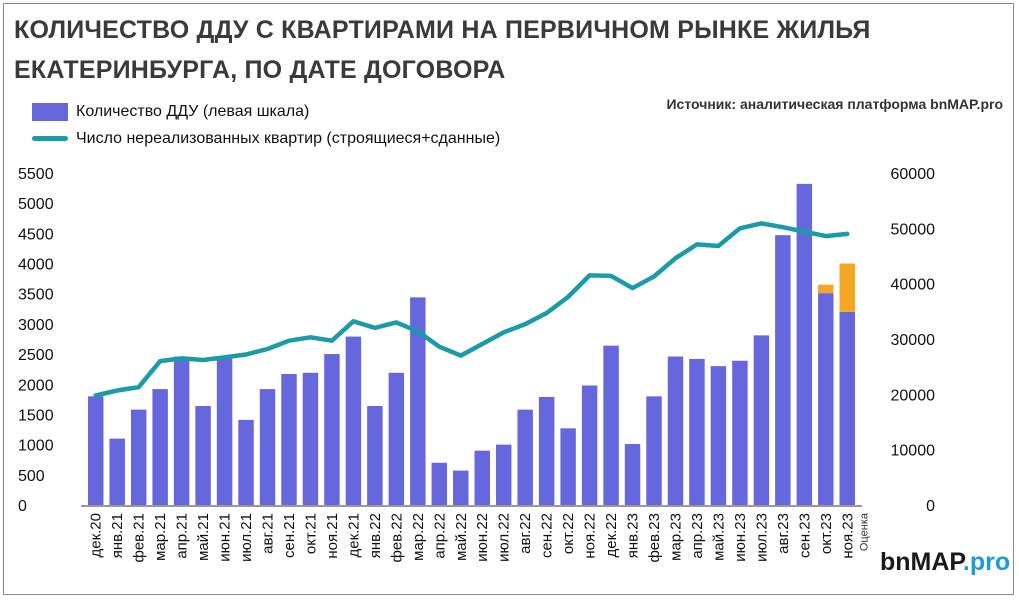 The image size is (1019, 600). What do you see at coordinates (160, 537) in the screenshot?
I see `x-tick-label: мар.21` at bounding box center [160, 537].